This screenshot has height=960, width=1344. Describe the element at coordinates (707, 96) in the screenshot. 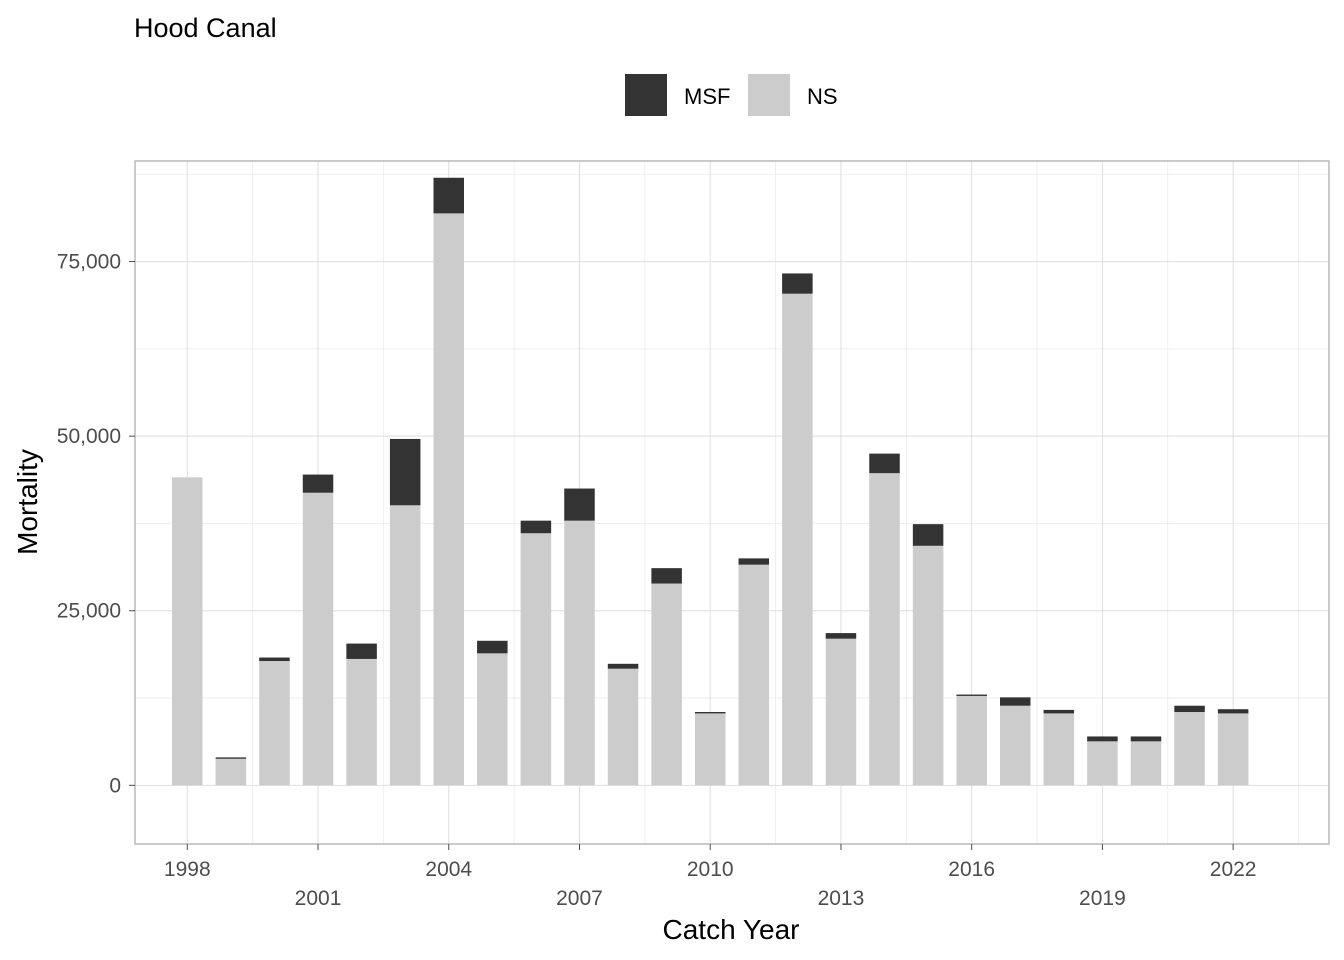

I see `legend-label-msf: MSF` at that location.